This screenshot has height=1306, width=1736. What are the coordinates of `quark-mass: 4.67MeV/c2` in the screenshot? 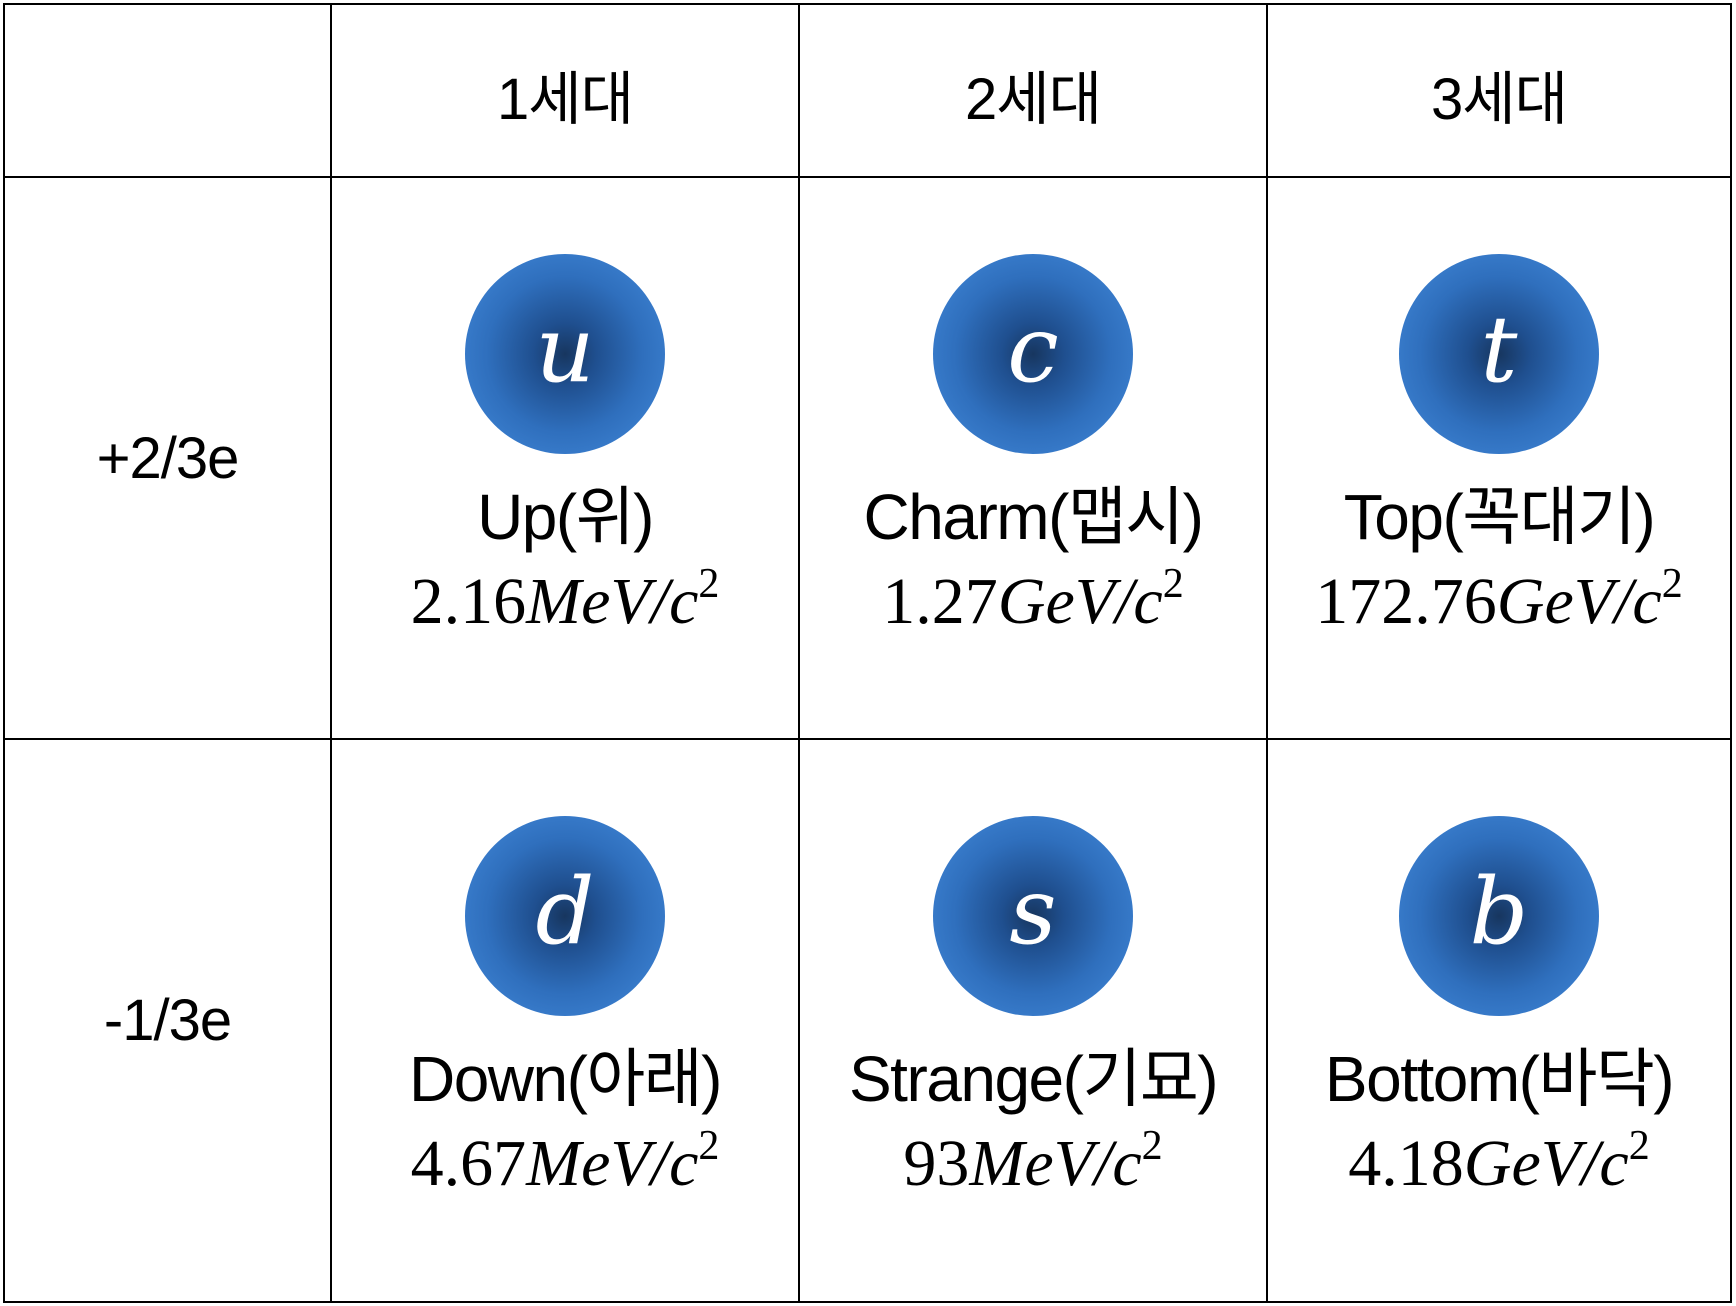 It's located at (565, 1162).